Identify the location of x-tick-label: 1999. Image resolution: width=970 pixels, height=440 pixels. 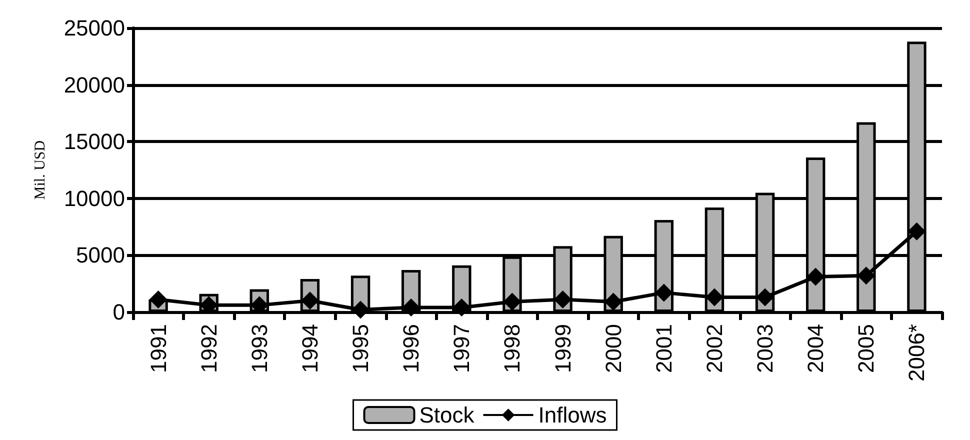
(563, 348).